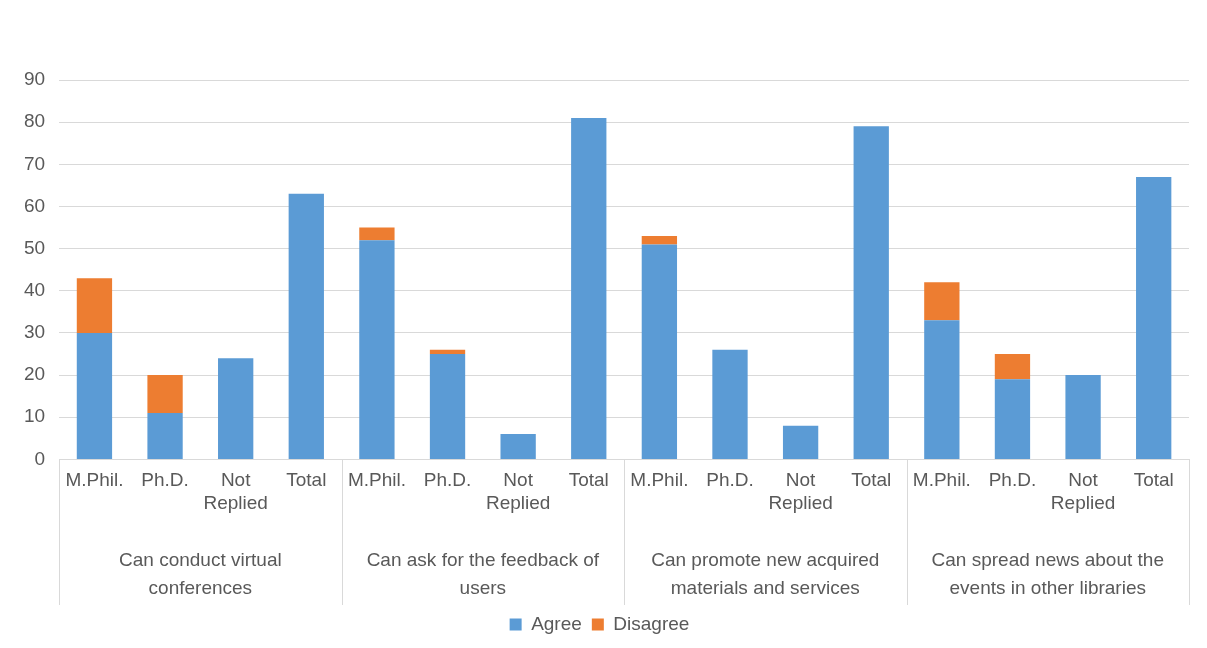 This screenshot has width=1207, height=648. What do you see at coordinates (34, 163) in the screenshot?
I see `y-tick-label: 70` at bounding box center [34, 163].